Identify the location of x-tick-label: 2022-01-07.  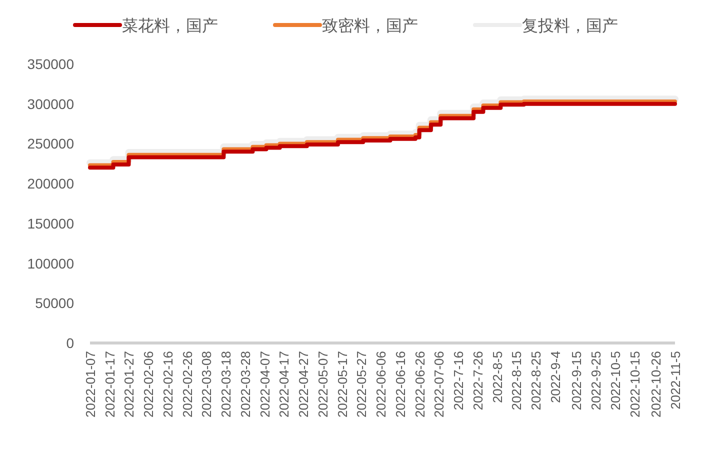
(90, 384).